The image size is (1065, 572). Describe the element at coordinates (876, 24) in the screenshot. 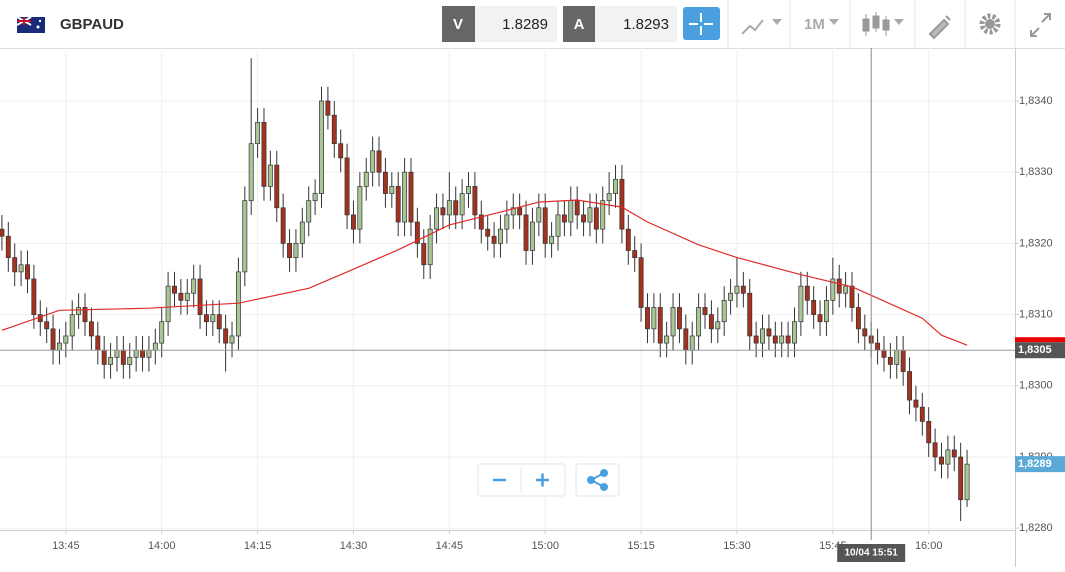

I see `chart-type-icon` at that location.